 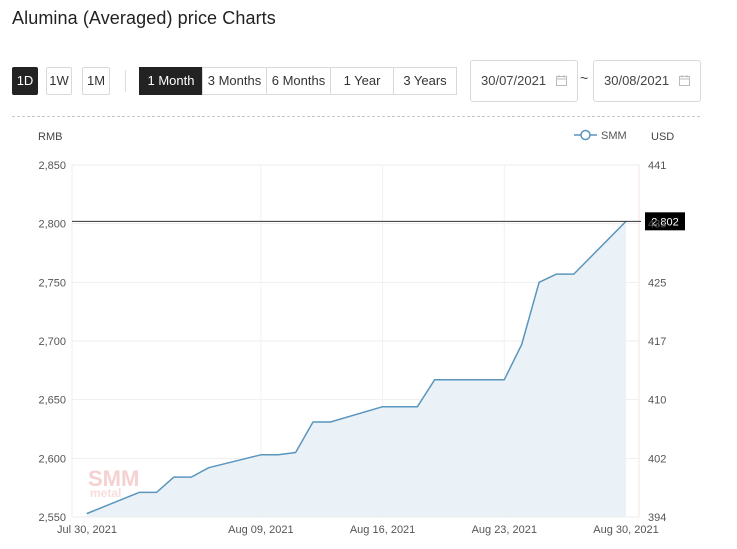 What do you see at coordinates (144, 18) in the screenshot?
I see `page-title: Alumina (Averaged) price Charts` at bounding box center [144, 18].